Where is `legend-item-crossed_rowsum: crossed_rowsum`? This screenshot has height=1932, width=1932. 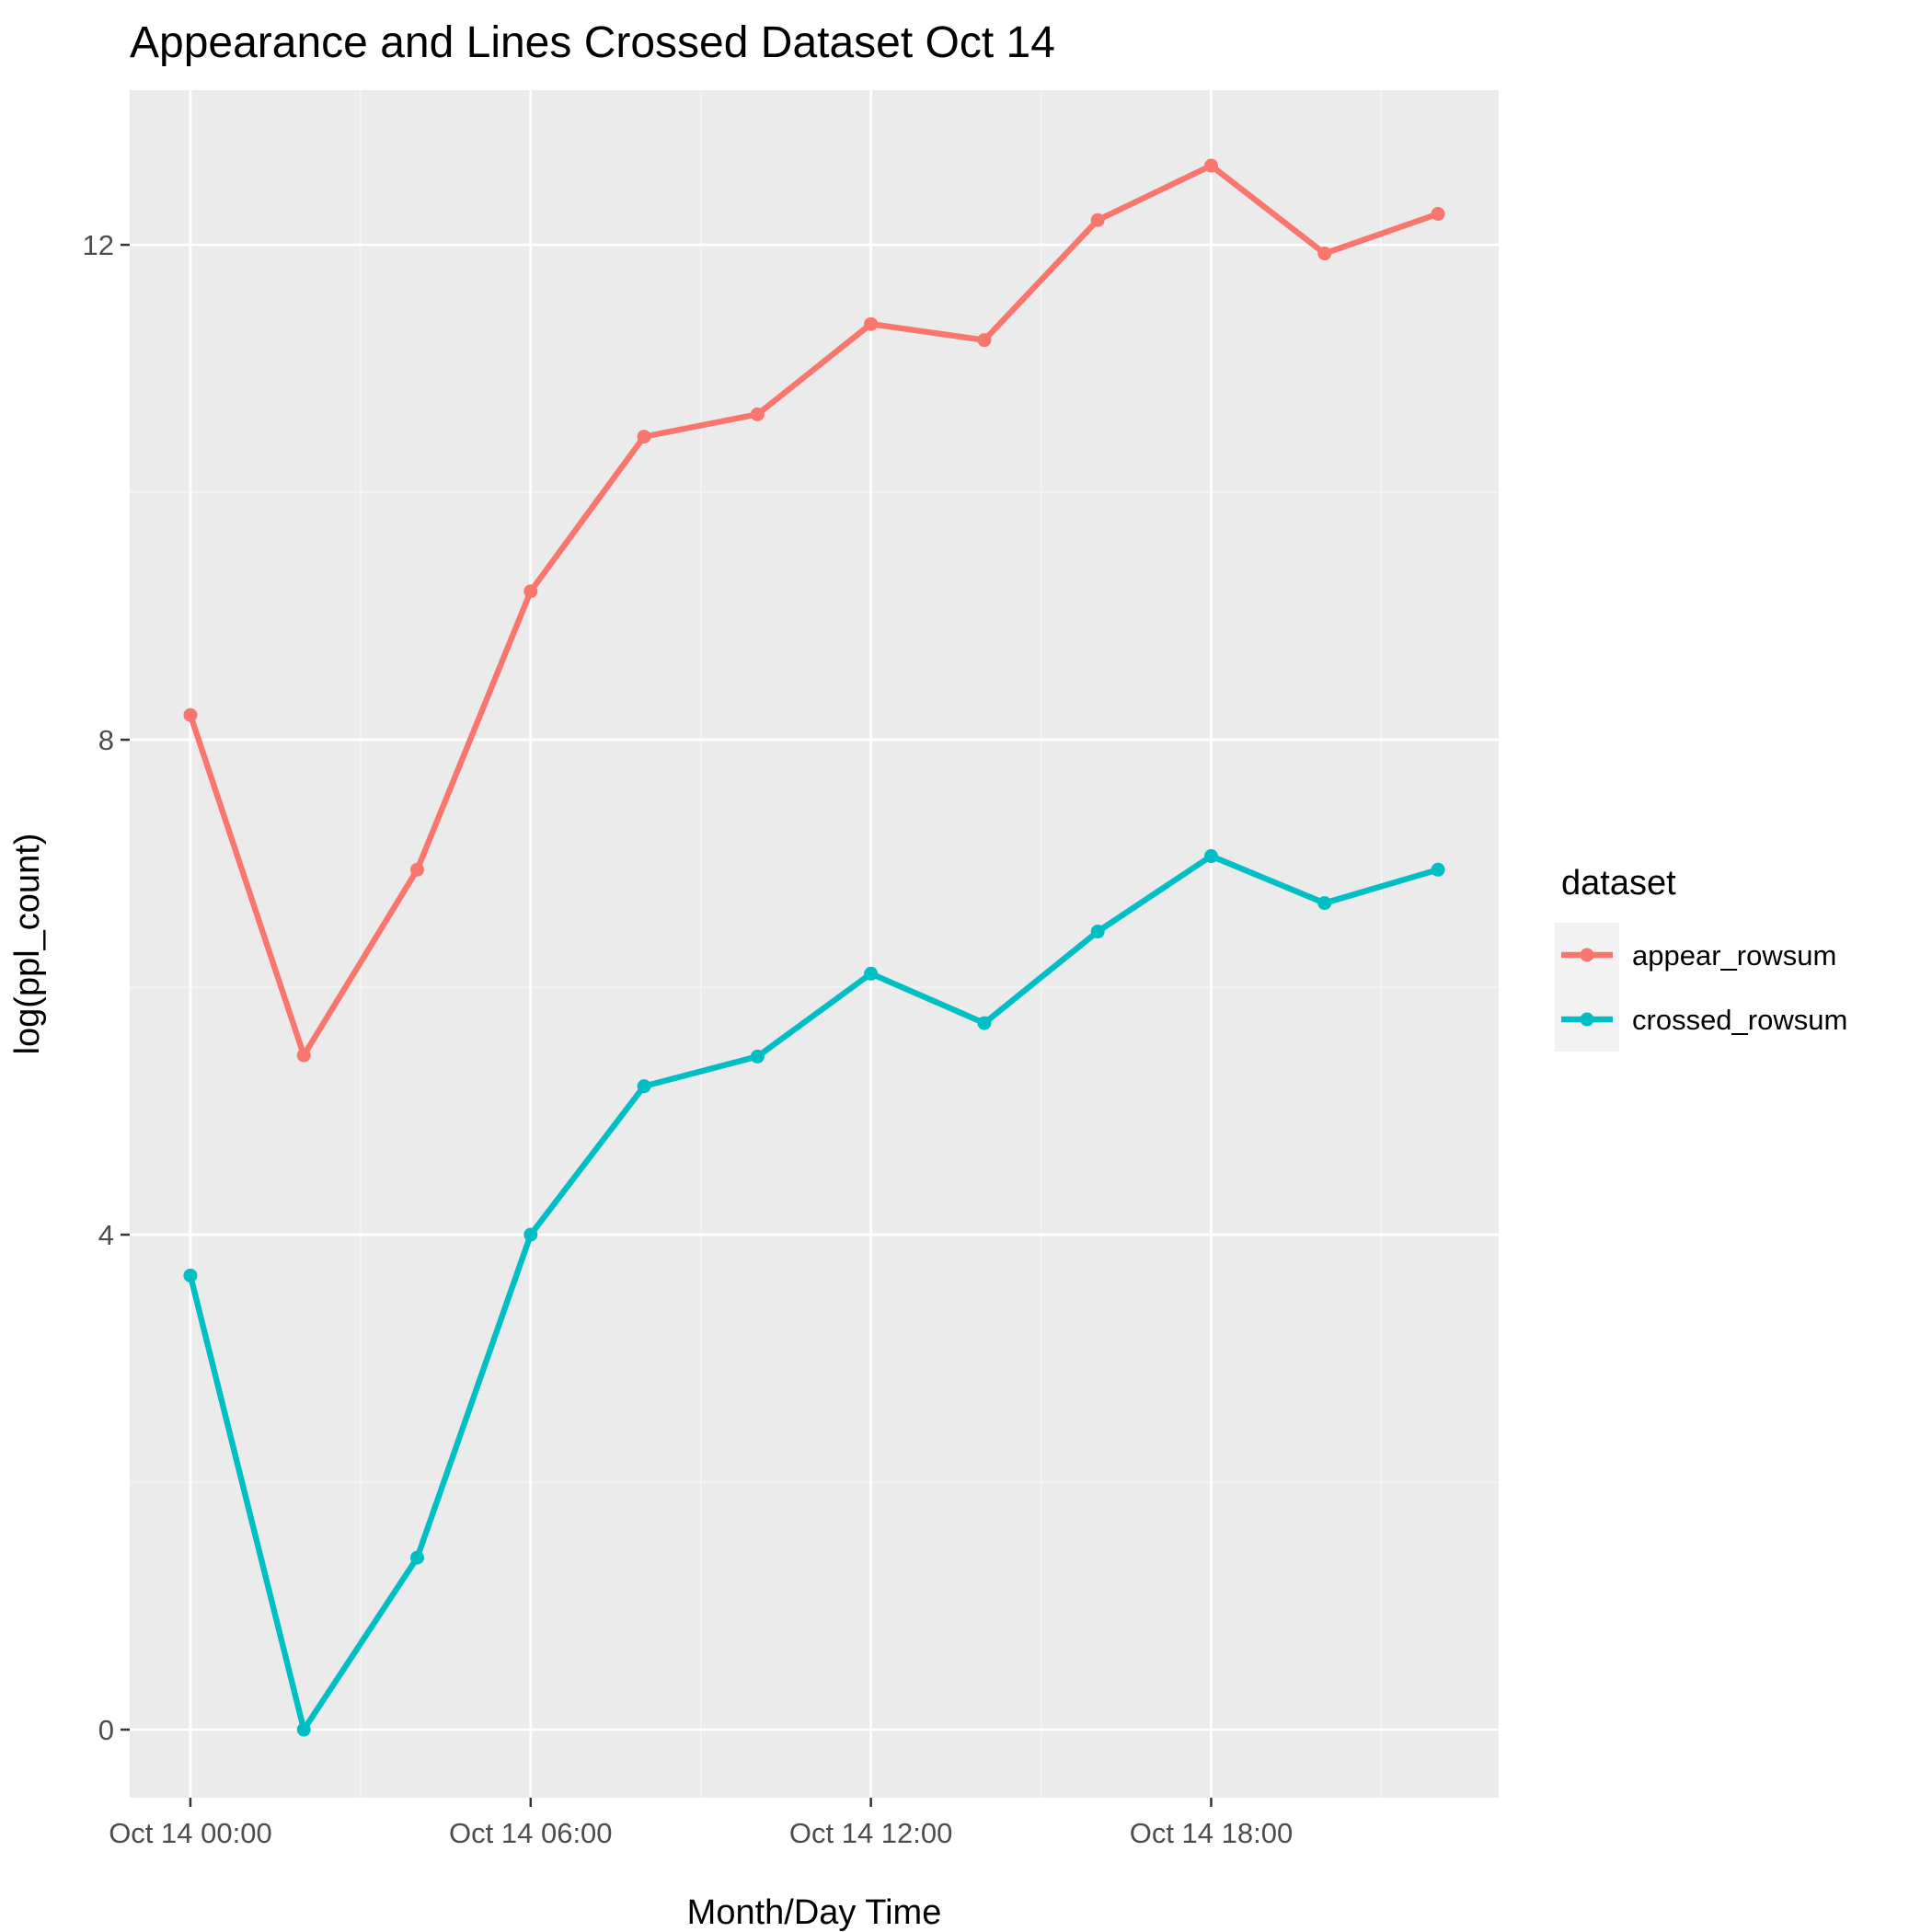 legend-item-crossed_rowsum: crossed_rowsum is located at coordinates (1701, 1020).